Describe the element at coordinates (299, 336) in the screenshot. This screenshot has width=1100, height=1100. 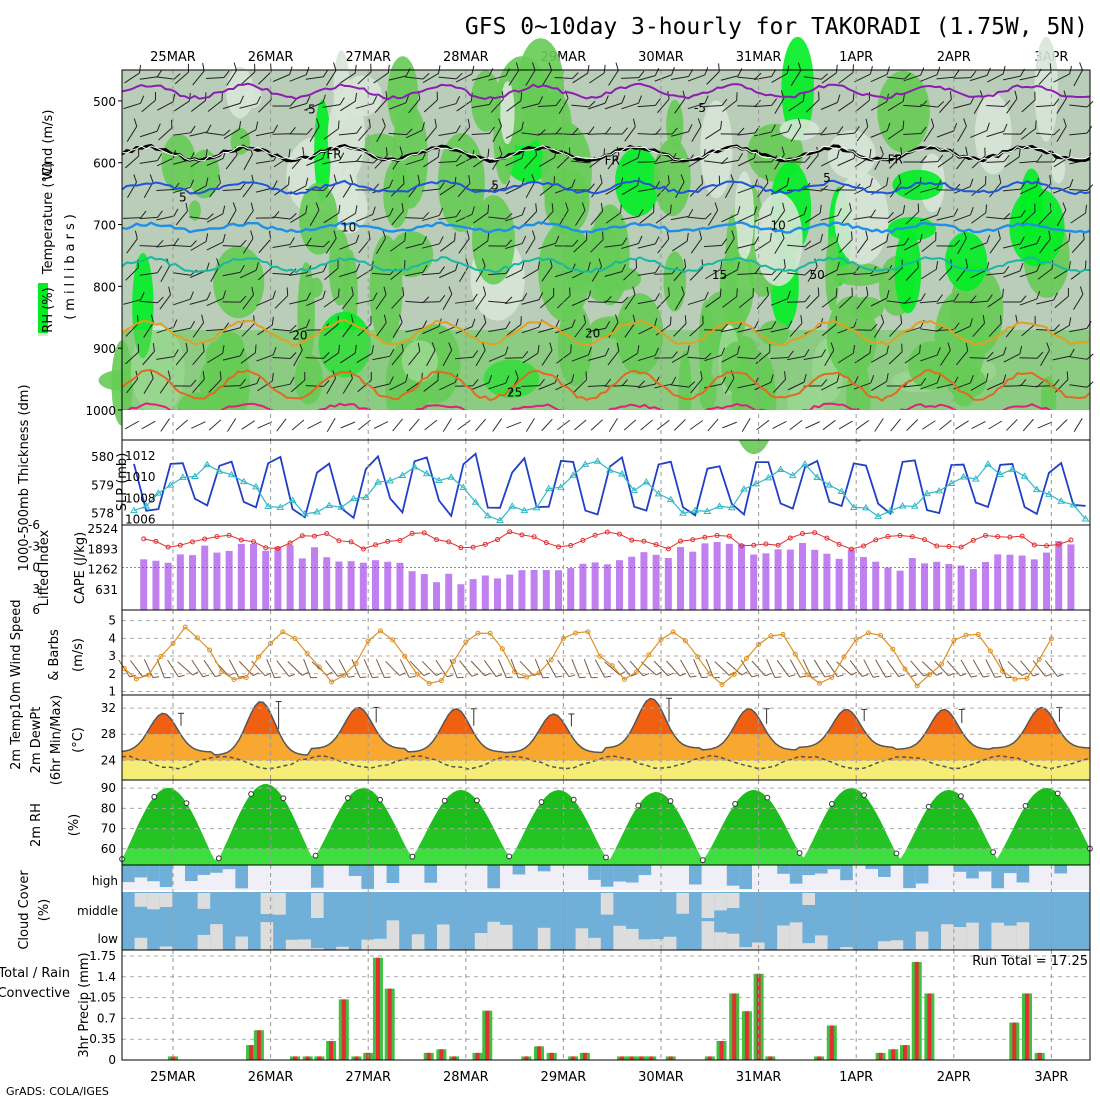
I see `contour-label: 20` at that location.